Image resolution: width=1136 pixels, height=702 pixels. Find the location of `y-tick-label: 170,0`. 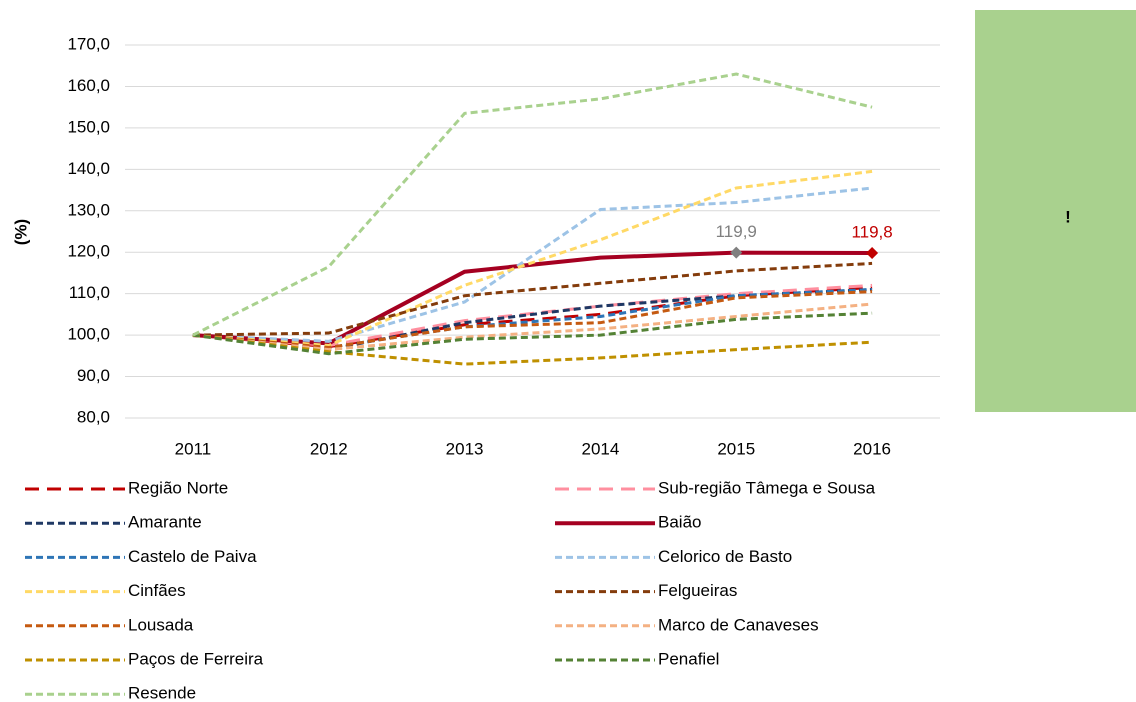

y-tick-label: 170,0 is located at coordinates (88, 43).